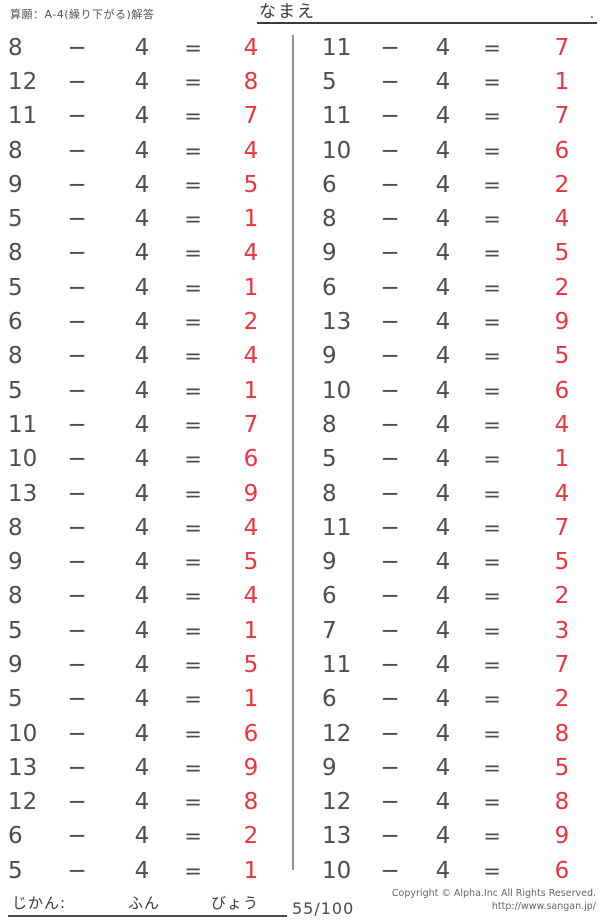 The width and height of the screenshot is (600, 923). What do you see at coordinates (337, 802) in the screenshot?
I see `minuend: 12` at bounding box center [337, 802].